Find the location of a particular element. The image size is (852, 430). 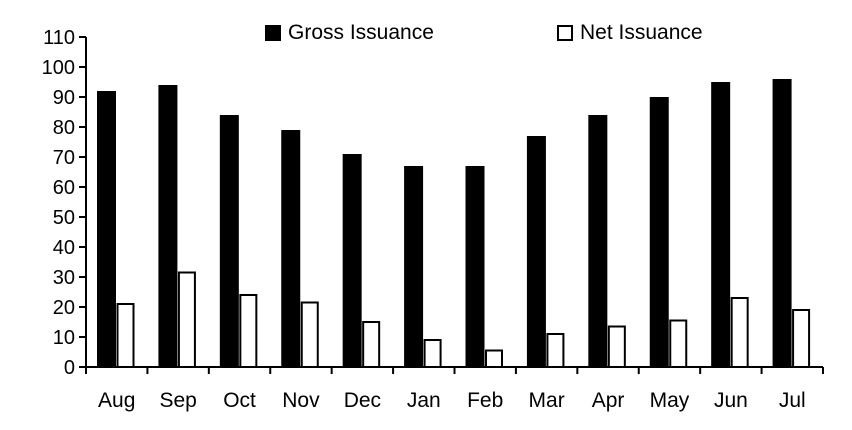

x-axis-label-apr: Apr is located at coordinates (608, 400).